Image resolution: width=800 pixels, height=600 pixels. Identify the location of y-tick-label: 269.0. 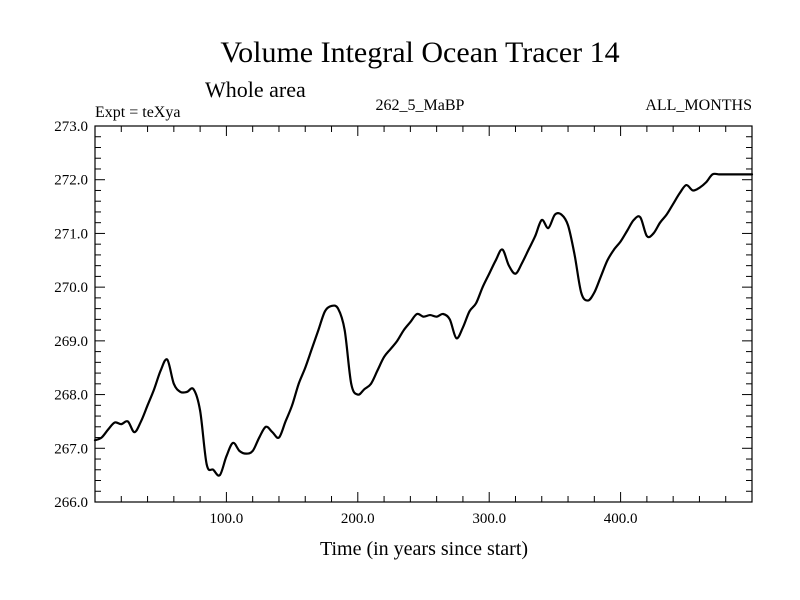
(71, 342).